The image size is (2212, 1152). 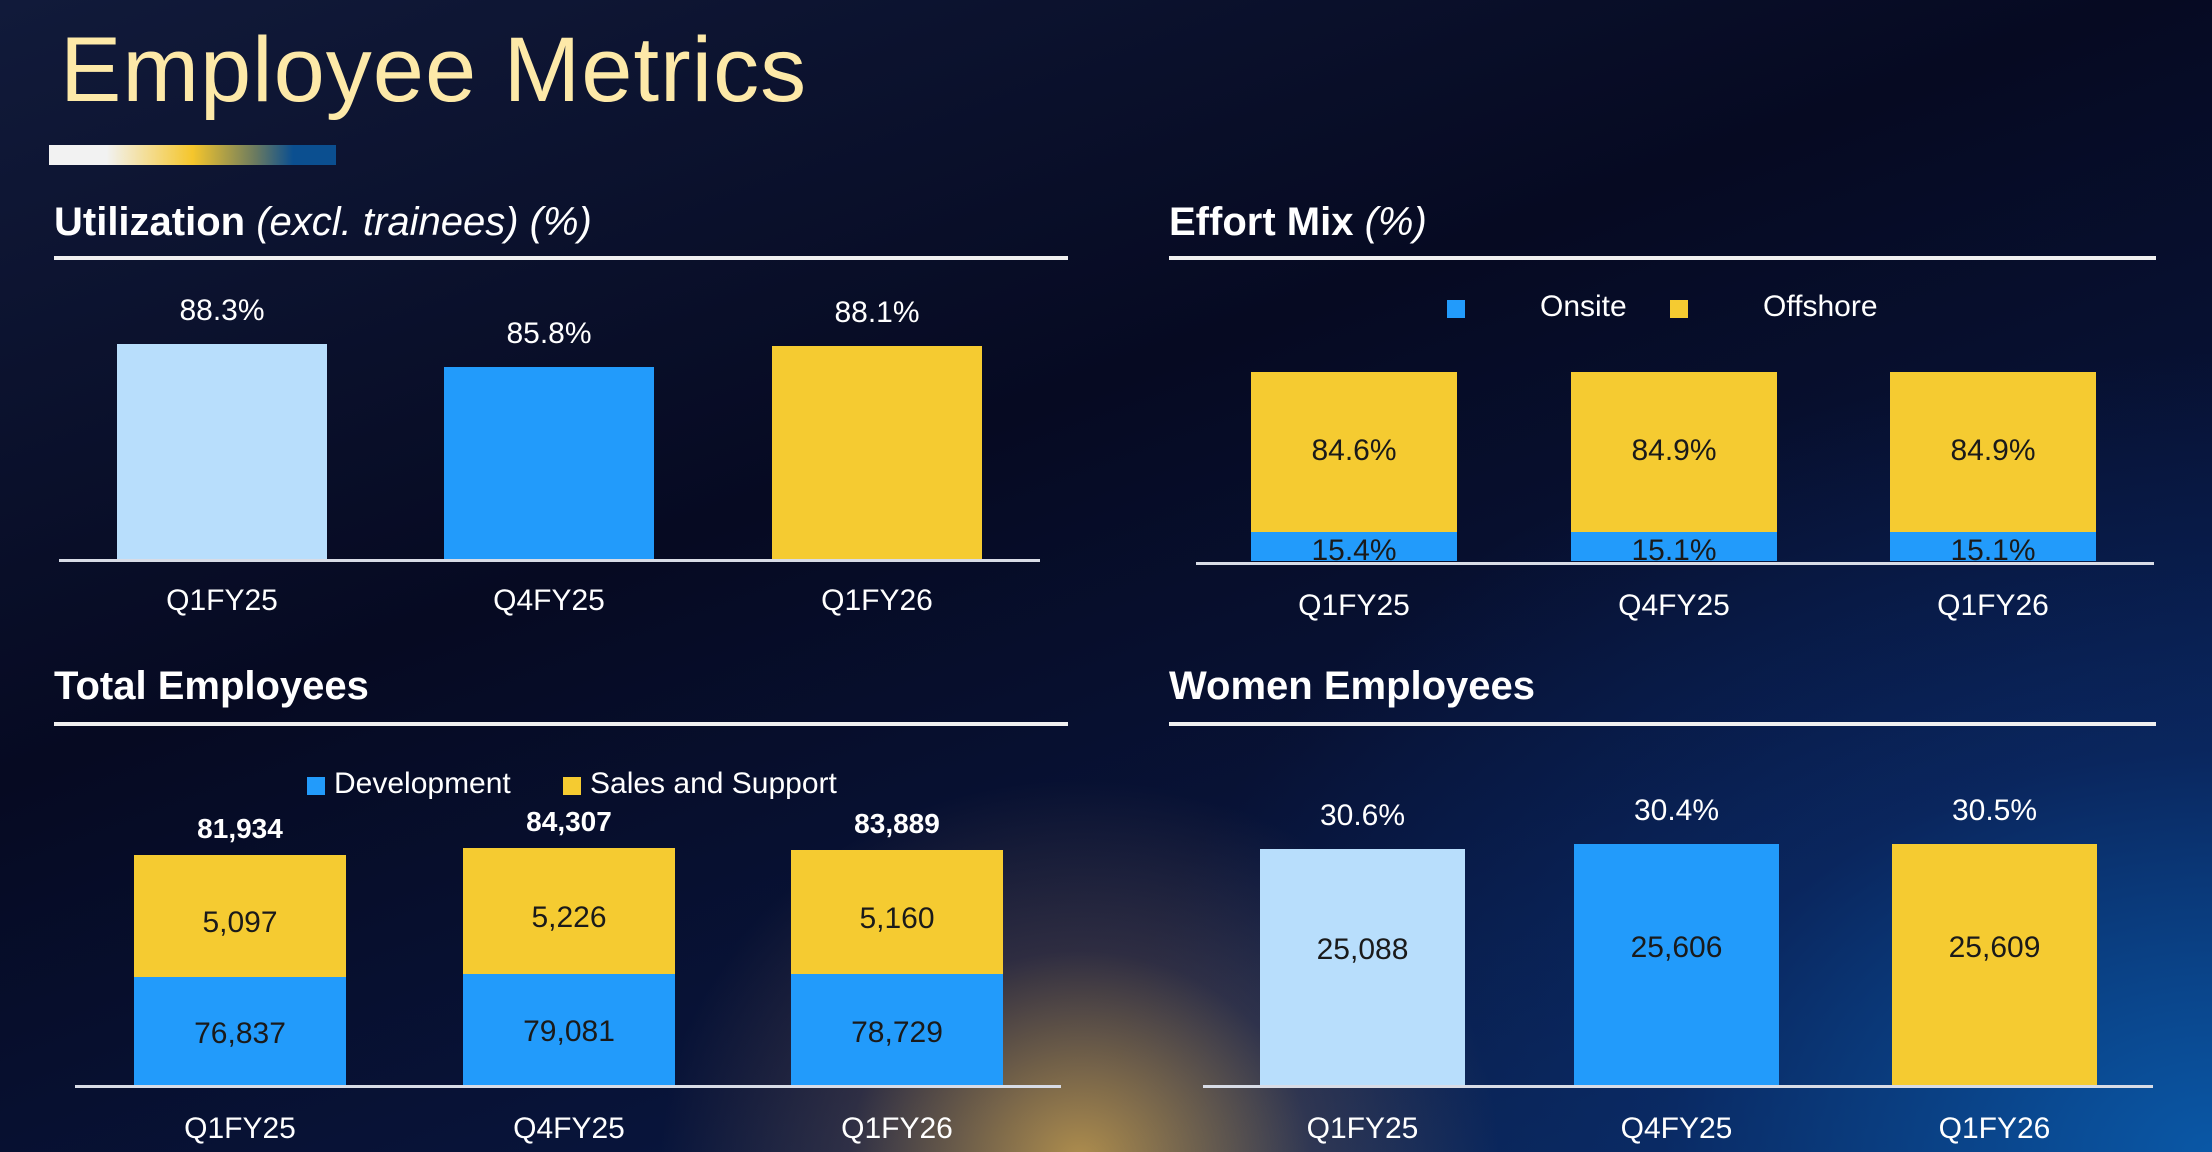 I want to click on legend-development-label: Development, so click(x=422, y=783).